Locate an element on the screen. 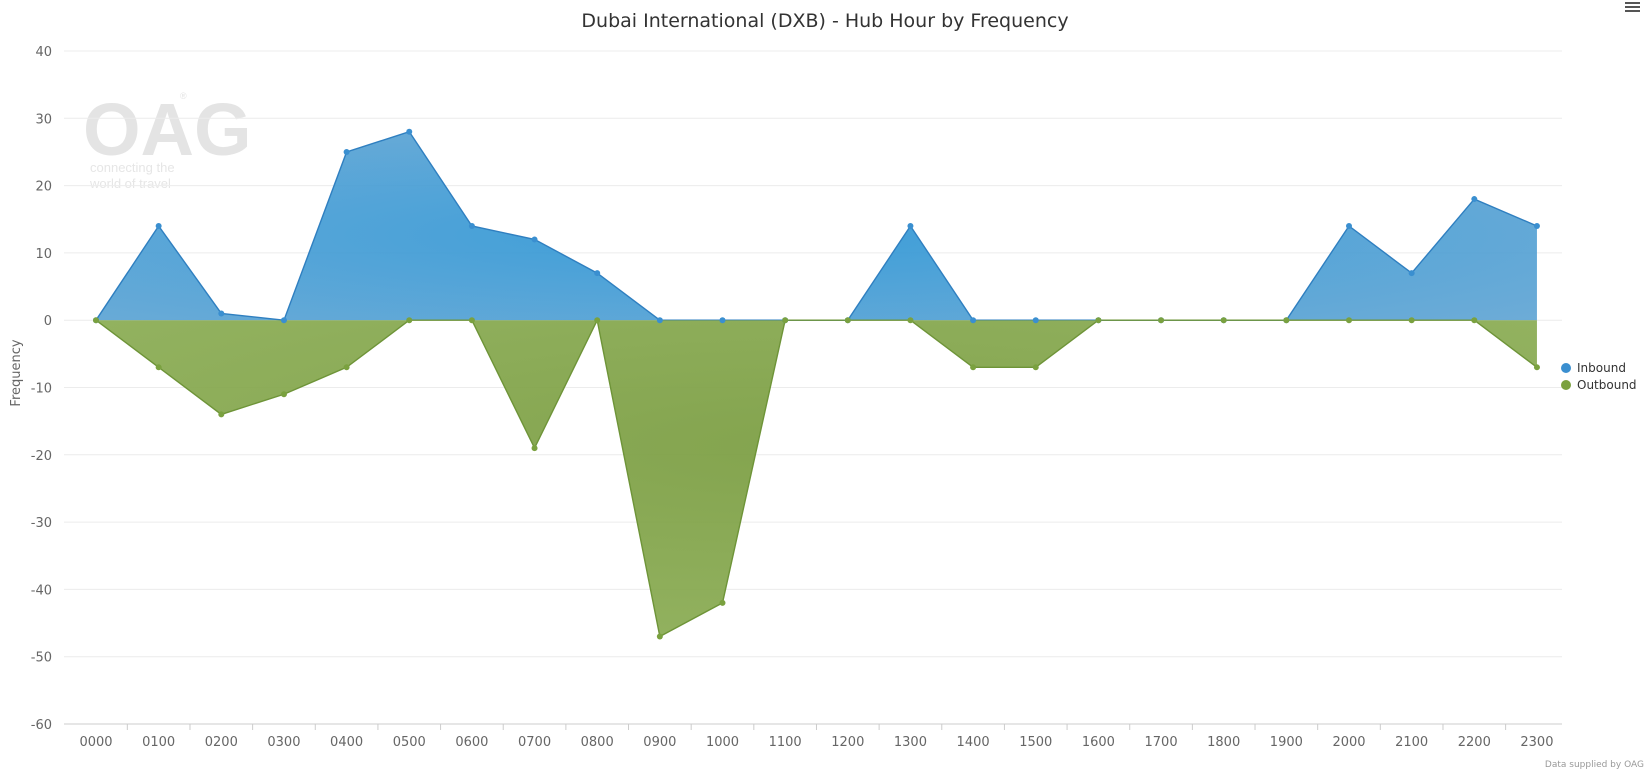 The height and width of the screenshot is (777, 1650). y-tick-label: 0 is located at coordinates (48, 321).